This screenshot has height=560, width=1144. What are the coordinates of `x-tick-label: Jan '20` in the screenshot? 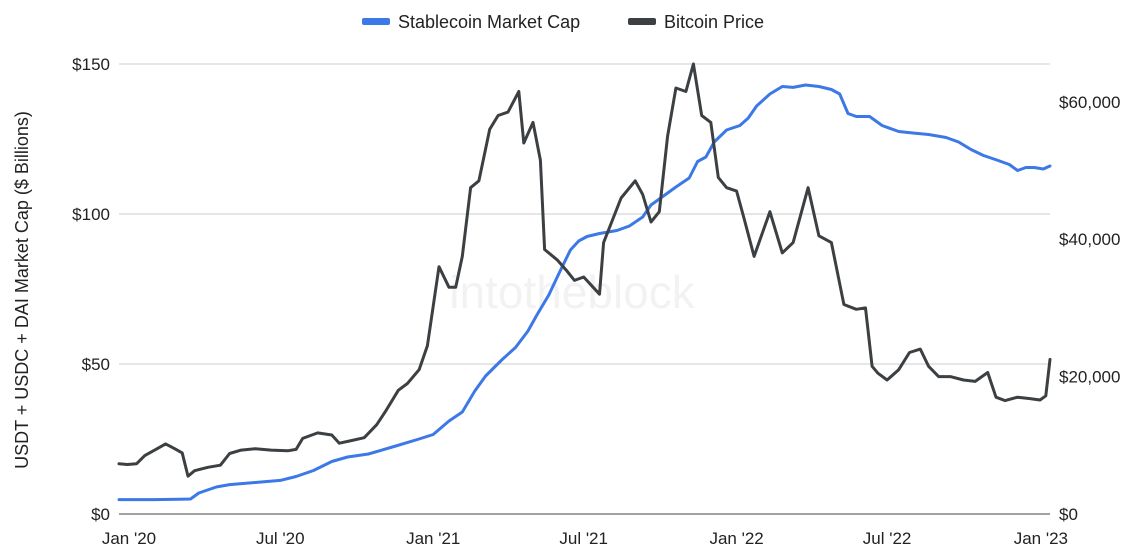 It's located at (129, 538).